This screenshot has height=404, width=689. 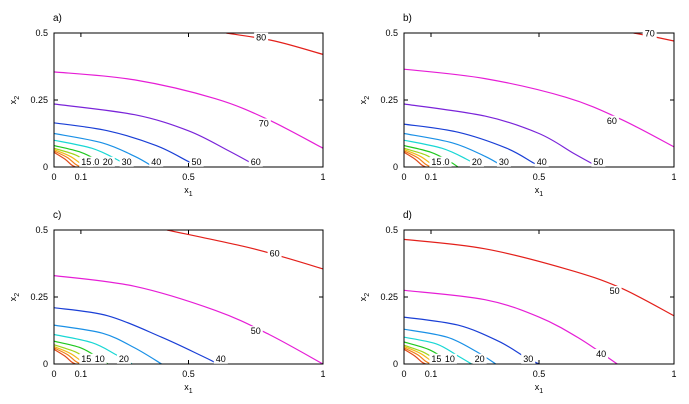 I want to click on x-tick-label: 0.5, so click(x=188, y=374).